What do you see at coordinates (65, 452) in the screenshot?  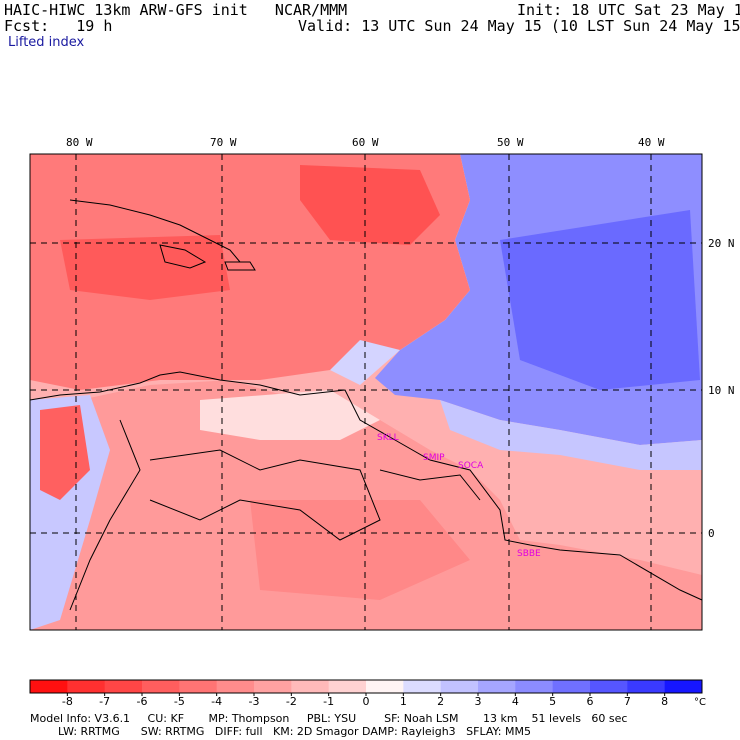 I see `colombia-unstable` at bounding box center [65, 452].